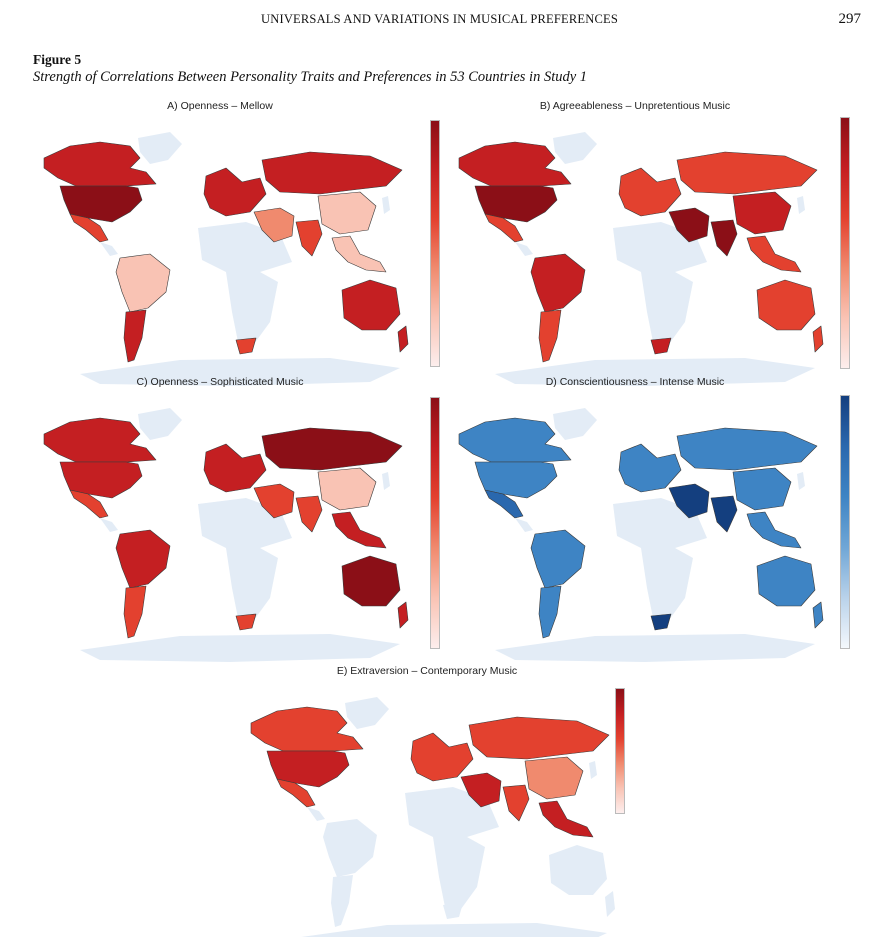 The image size is (879, 937). I want to click on map-panel-a: A) Openness – Mellow, so click(220, 243).